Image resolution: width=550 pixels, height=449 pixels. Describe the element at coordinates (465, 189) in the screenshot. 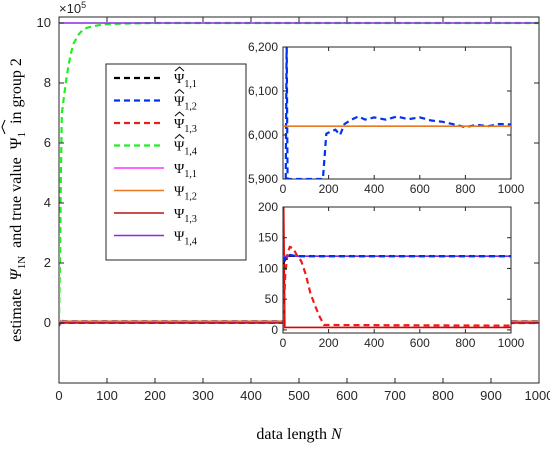

I see `inset-top-x-tick-label: 800` at that location.